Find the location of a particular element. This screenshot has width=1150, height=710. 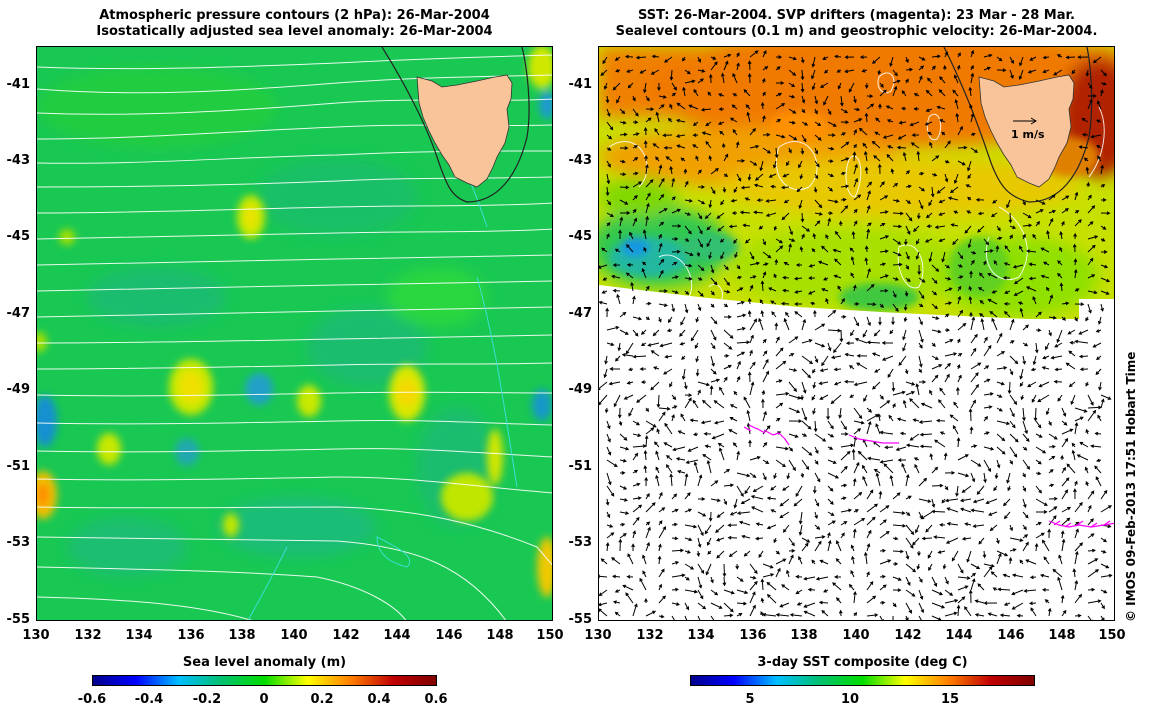

left-cbar-tick-3: 0 is located at coordinates (264, 699).